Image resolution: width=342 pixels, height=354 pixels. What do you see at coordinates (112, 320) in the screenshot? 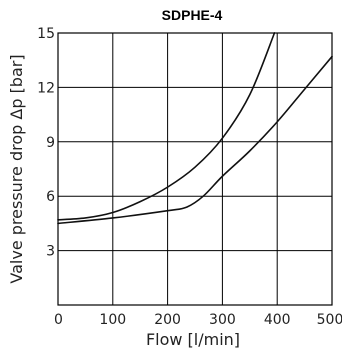
I see `x-tick-label: 100` at bounding box center [112, 320].